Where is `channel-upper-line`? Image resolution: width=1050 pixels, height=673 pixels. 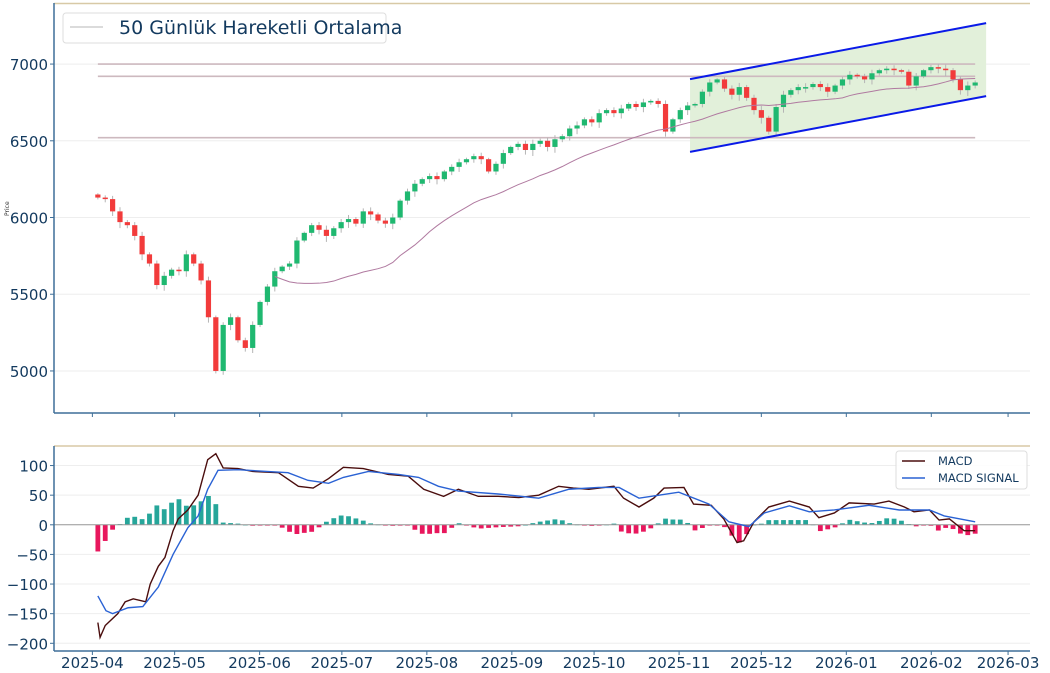 channel-upper-line is located at coordinates (838, 51).